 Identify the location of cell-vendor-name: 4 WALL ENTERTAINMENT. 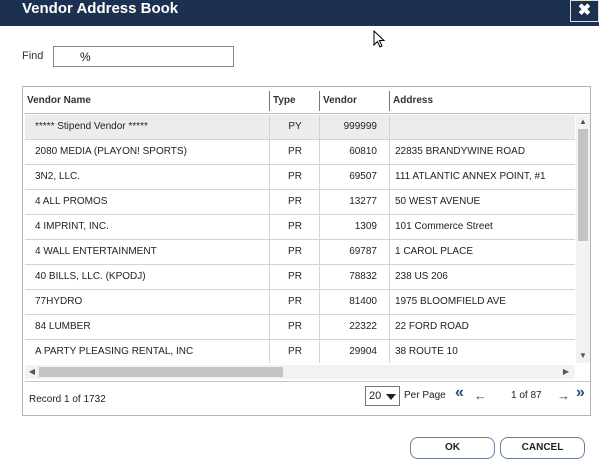
(96, 251).